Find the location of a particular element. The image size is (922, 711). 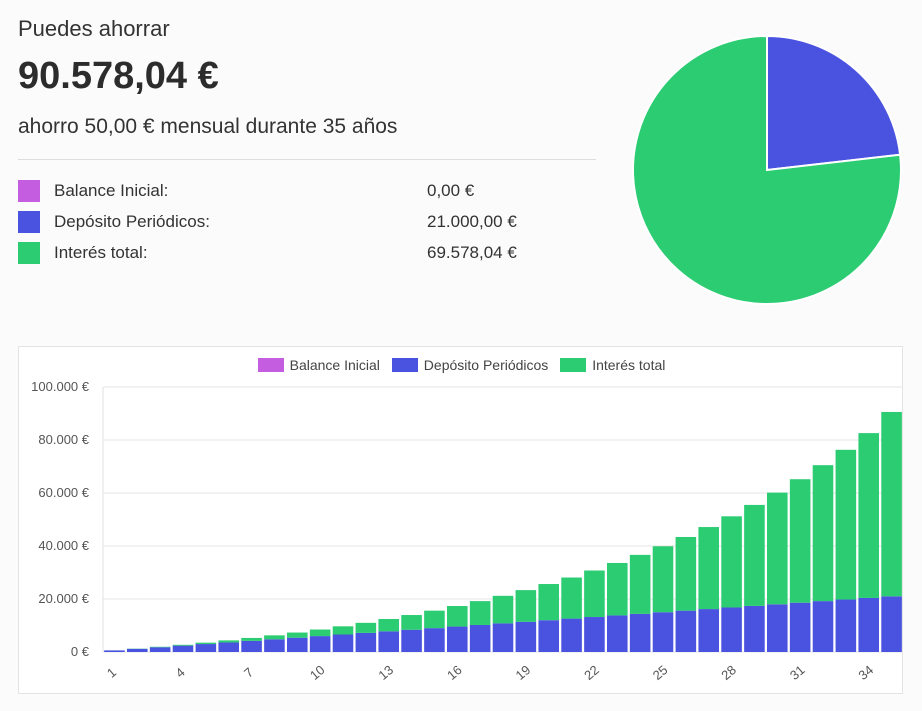

breakdown-row-interest: Interés total: 69.578,04 € is located at coordinates (298, 255).